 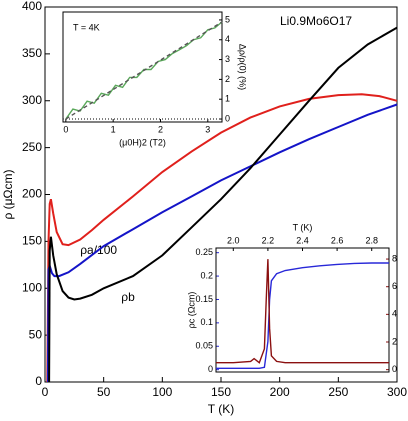 What do you see at coordinates (128, 297) in the screenshot?
I see `series-label: ρb` at bounding box center [128, 297].